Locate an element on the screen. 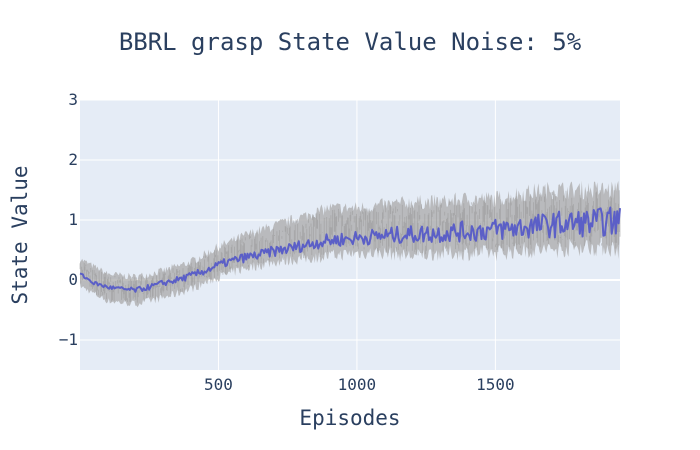  line-layer is located at coordinates (350, 249).